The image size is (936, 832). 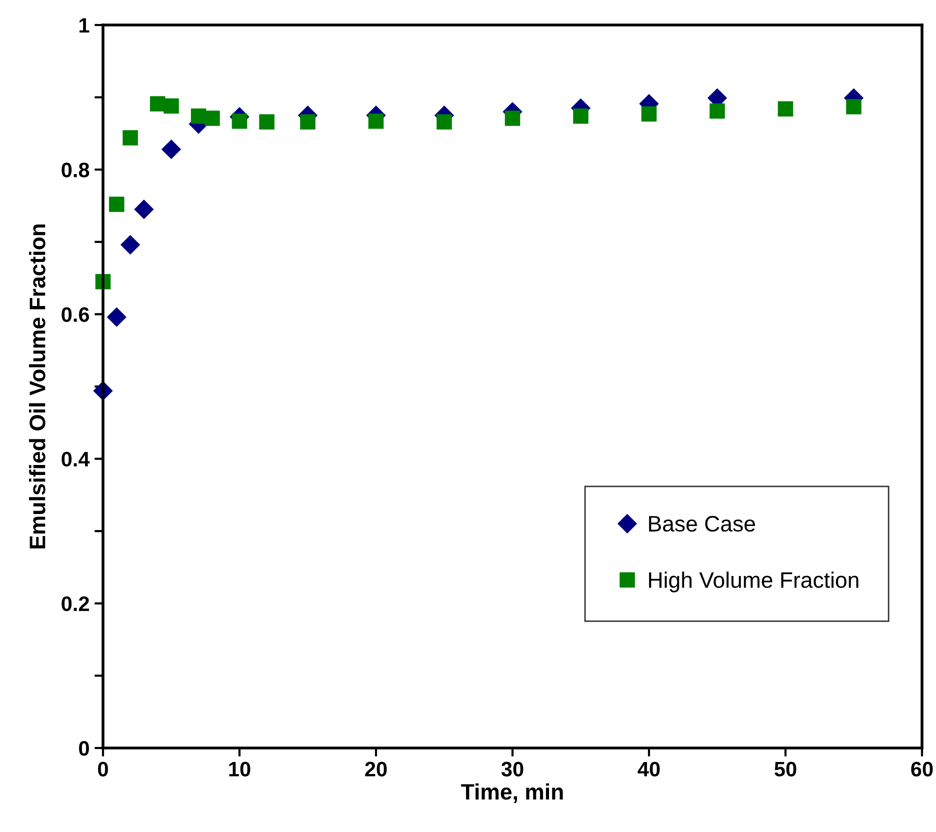 What do you see at coordinates (75, 604) in the screenshot?
I see `y-tick-label: 0.2` at bounding box center [75, 604].